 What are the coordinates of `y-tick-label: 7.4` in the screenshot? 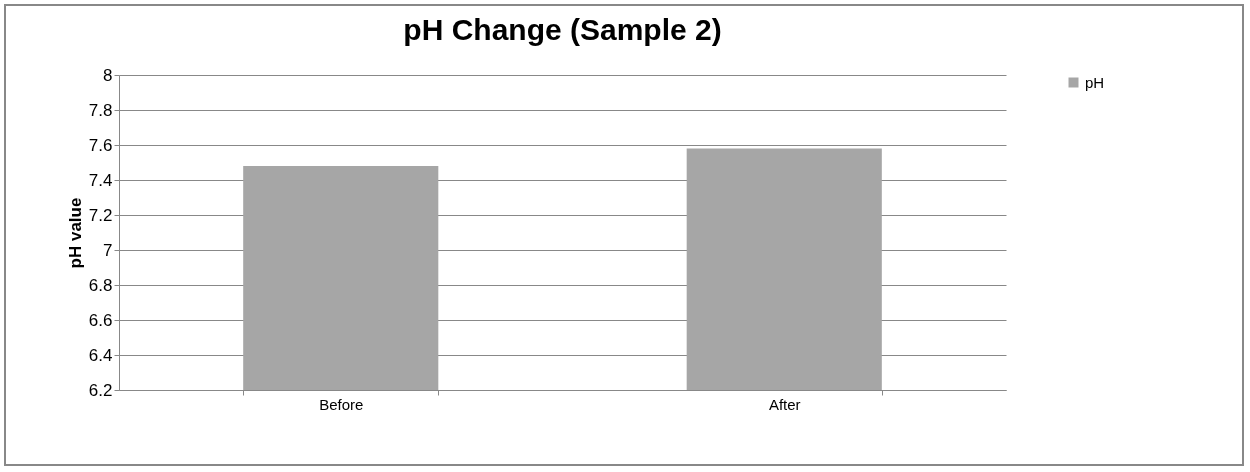 It's located at (100, 180).